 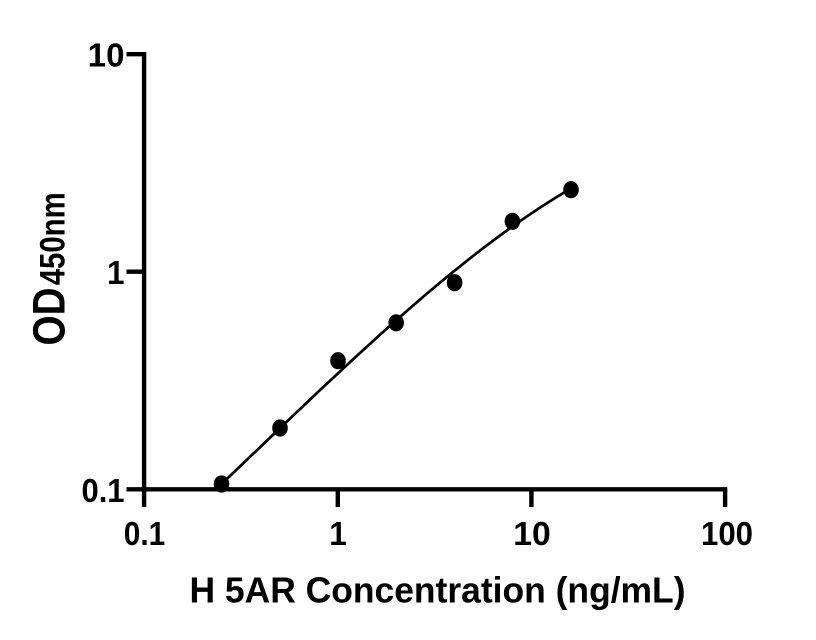 I want to click on svg-text: H 5AR Concentration (ng/mL), so click(x=438, y=590).